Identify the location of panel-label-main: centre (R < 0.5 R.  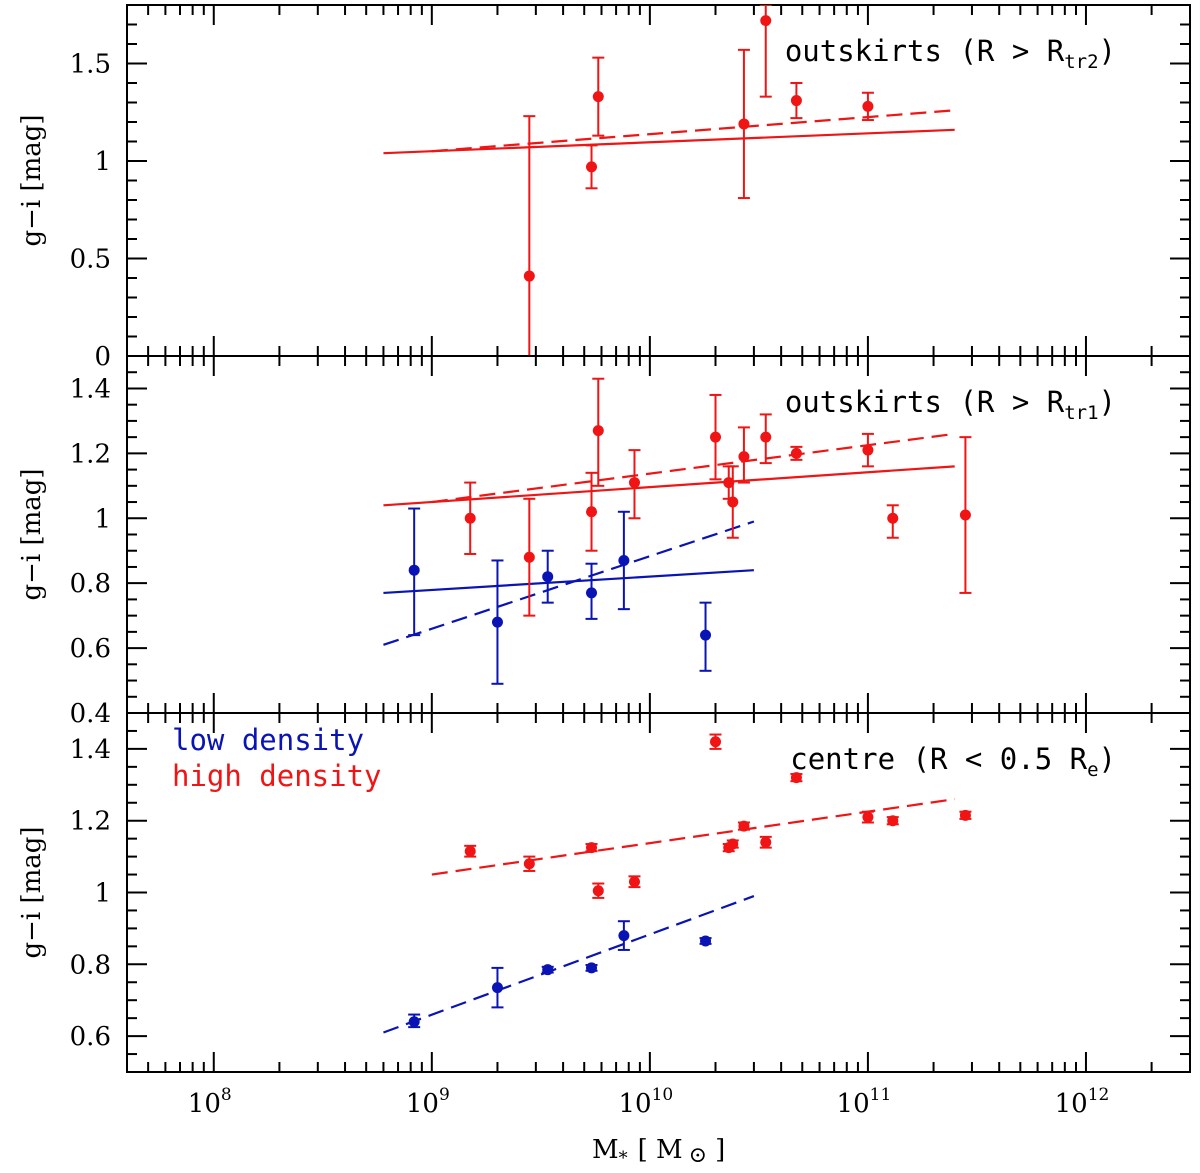
(938, 759).